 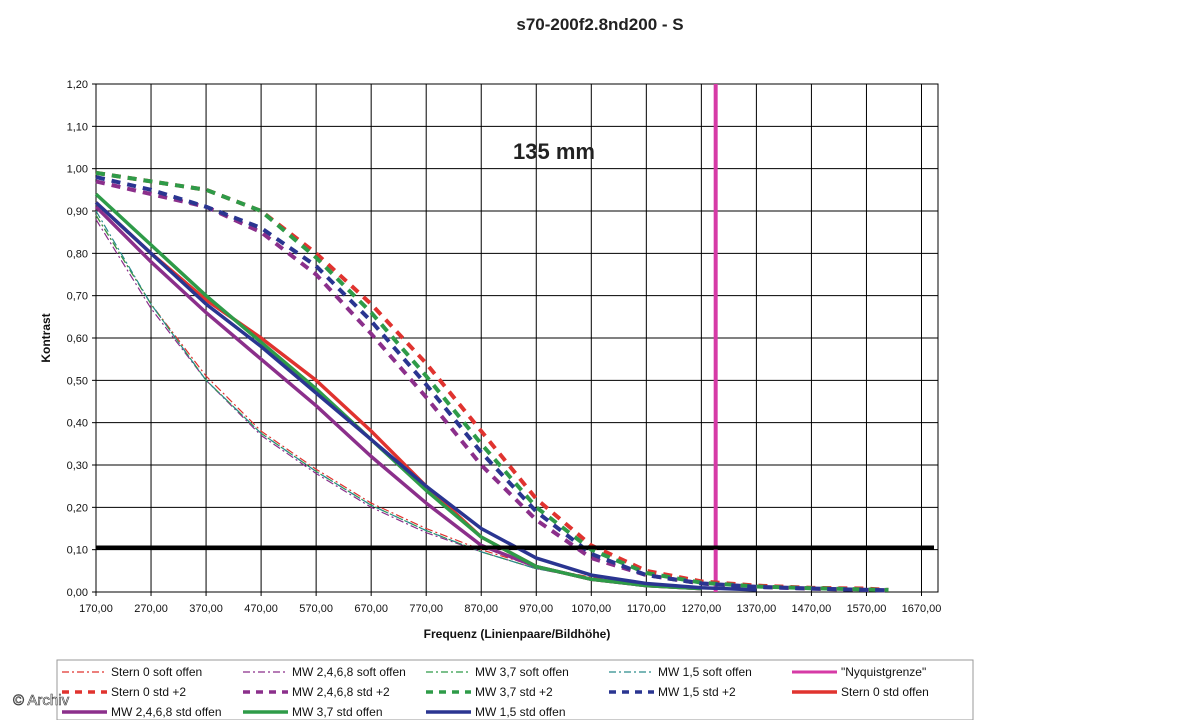 I want to click on legend, so click(x=515, y=689).